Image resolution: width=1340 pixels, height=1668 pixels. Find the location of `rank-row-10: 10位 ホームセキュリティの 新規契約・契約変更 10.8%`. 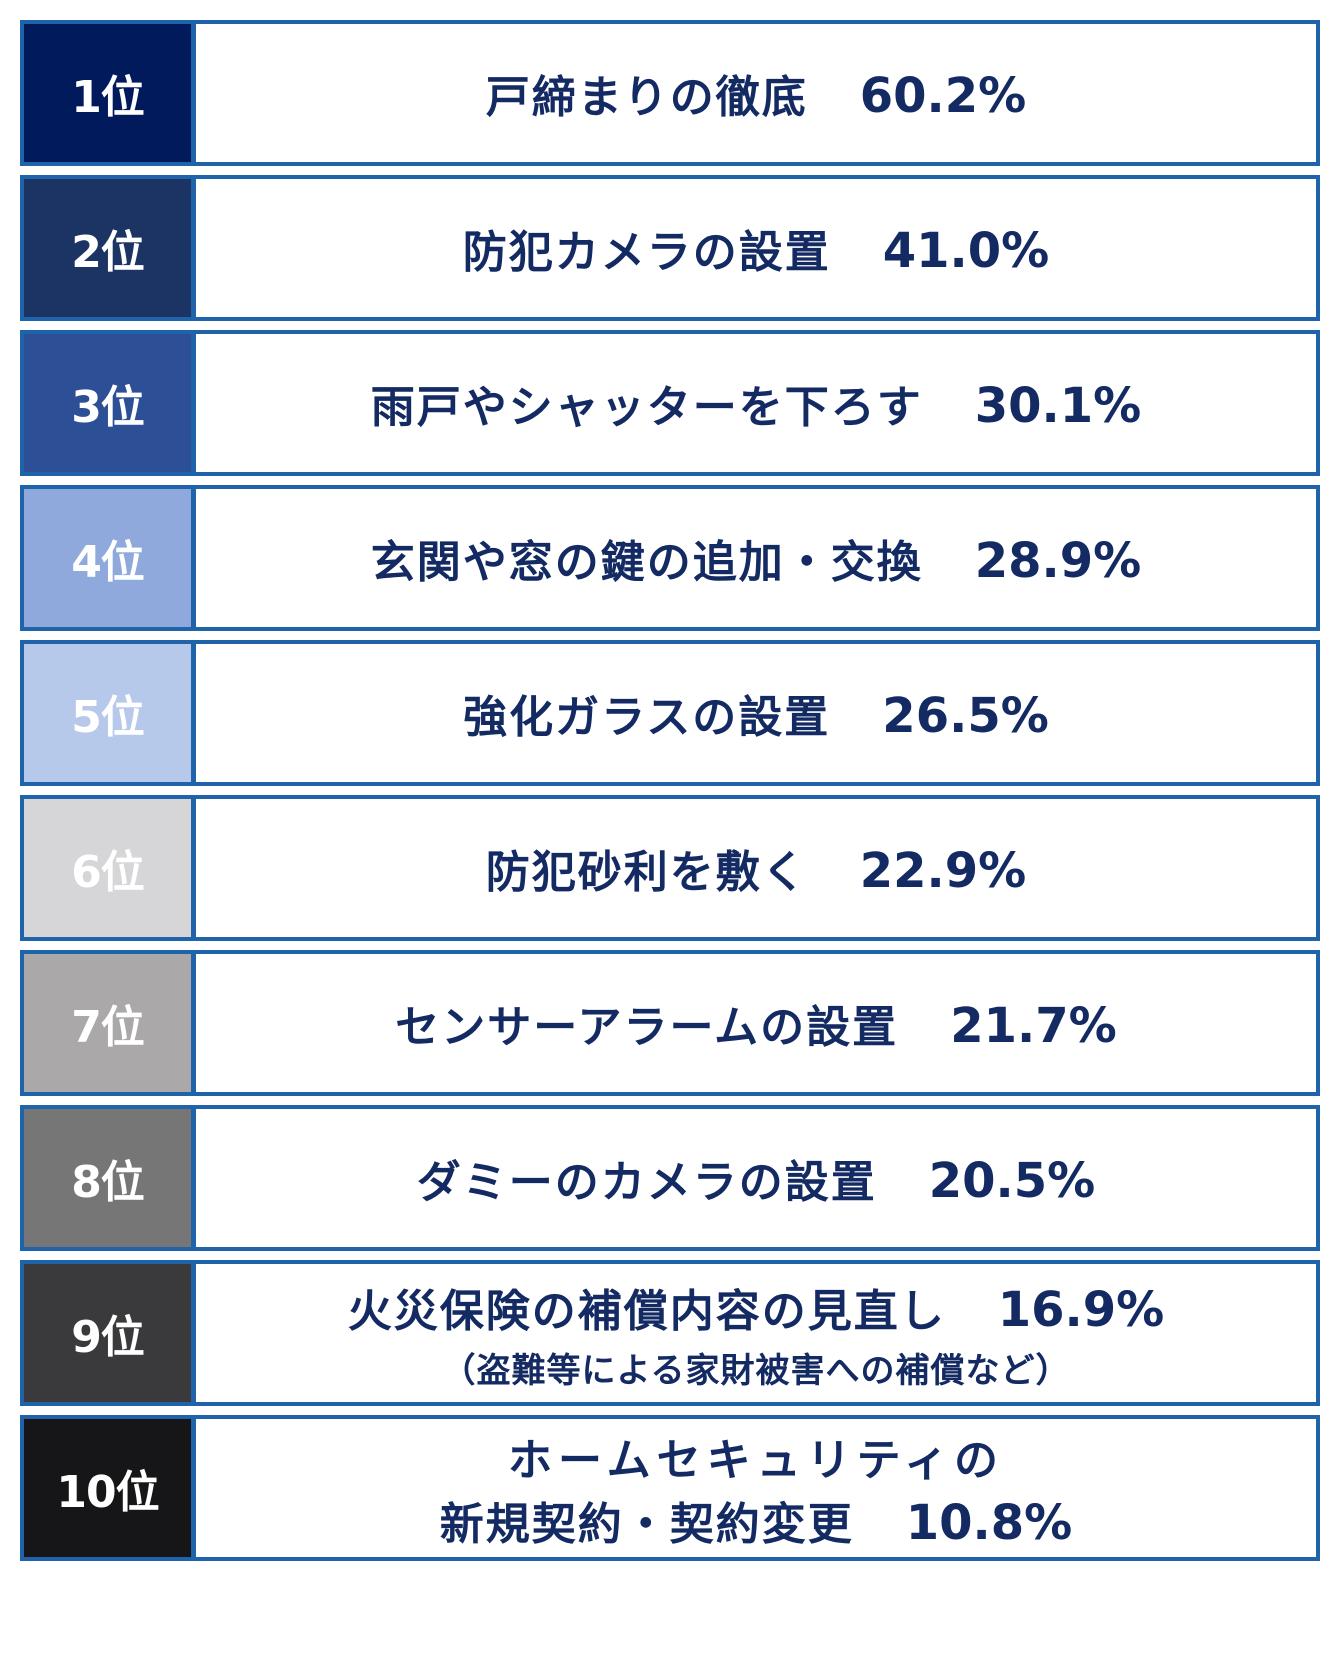

rank-row-10: 10位 ホームセキュリティの 新規契約・契約変更 10.8% is located at coordinates (670, 1488).